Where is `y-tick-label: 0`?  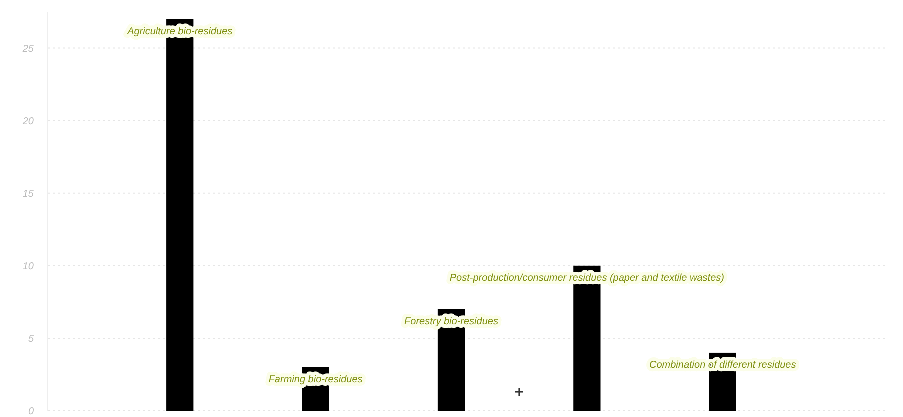
y-tick-label: 0 is located at coordinates (31, 411).